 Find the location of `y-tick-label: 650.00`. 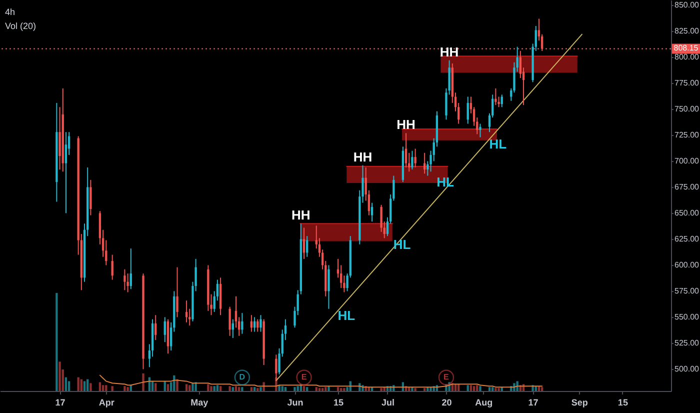

y-tick-label: 650.00 is located at coordinates (687, 213).